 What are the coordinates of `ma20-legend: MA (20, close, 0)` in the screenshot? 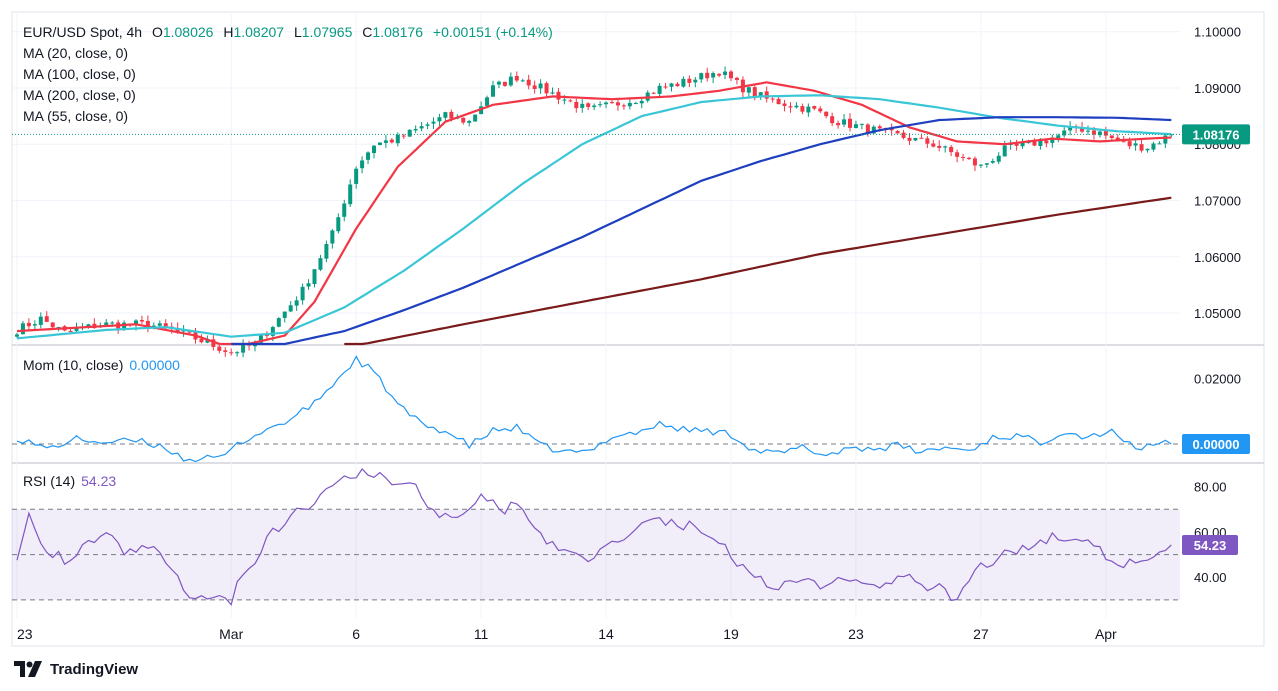 It's located at (76, 53).